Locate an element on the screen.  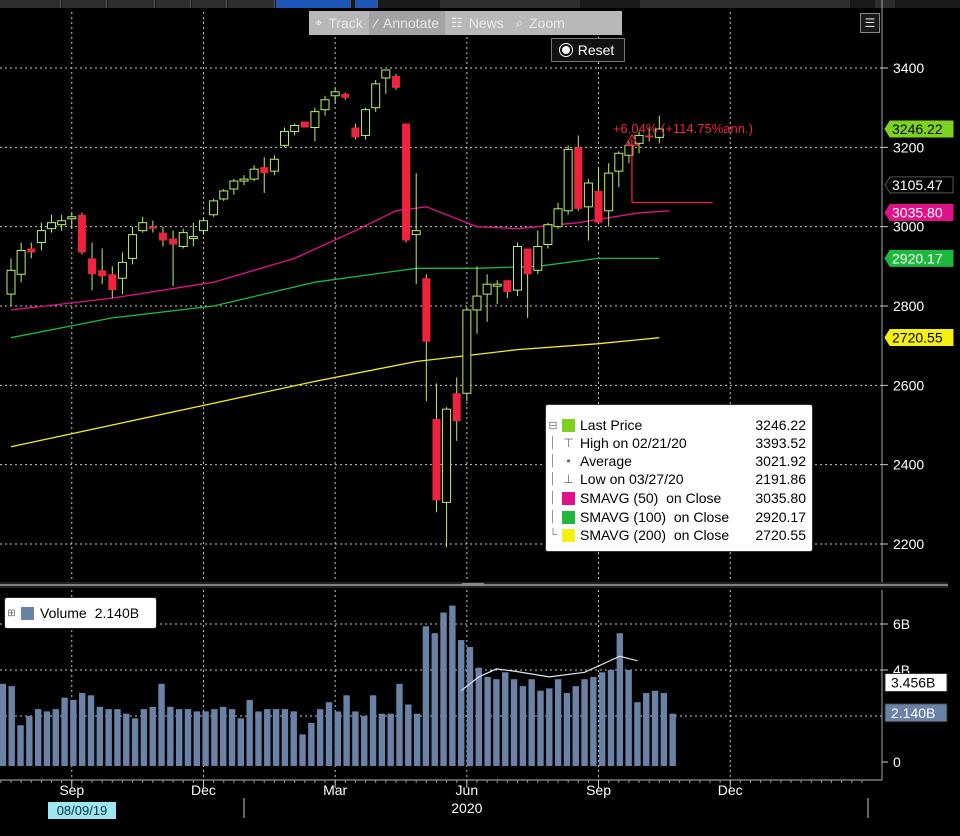
range-button-max is located at coordinates (251, 4).